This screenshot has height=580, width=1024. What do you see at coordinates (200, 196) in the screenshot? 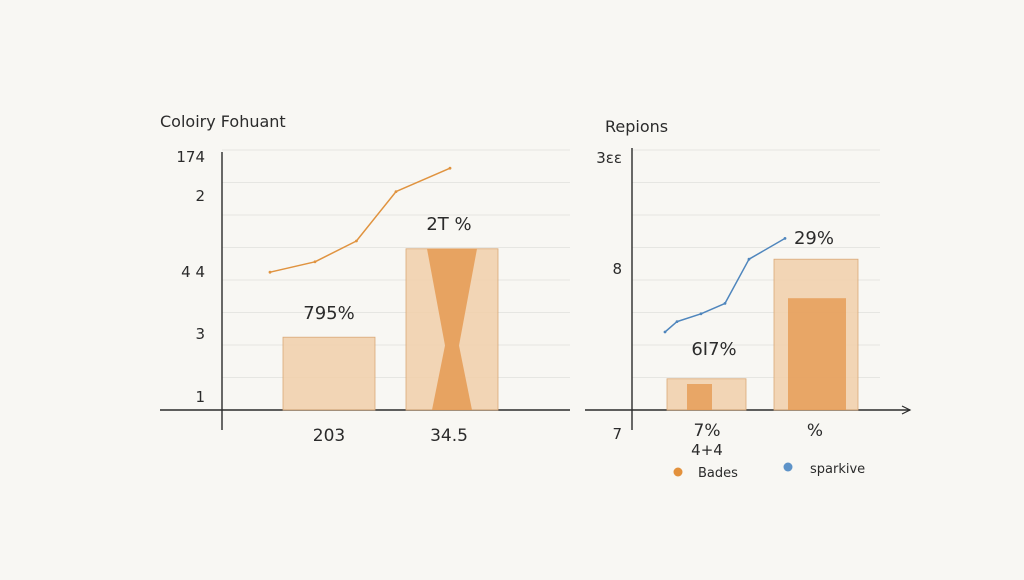
I see `y-tick-label: 2` at bounding box center [200, 196].